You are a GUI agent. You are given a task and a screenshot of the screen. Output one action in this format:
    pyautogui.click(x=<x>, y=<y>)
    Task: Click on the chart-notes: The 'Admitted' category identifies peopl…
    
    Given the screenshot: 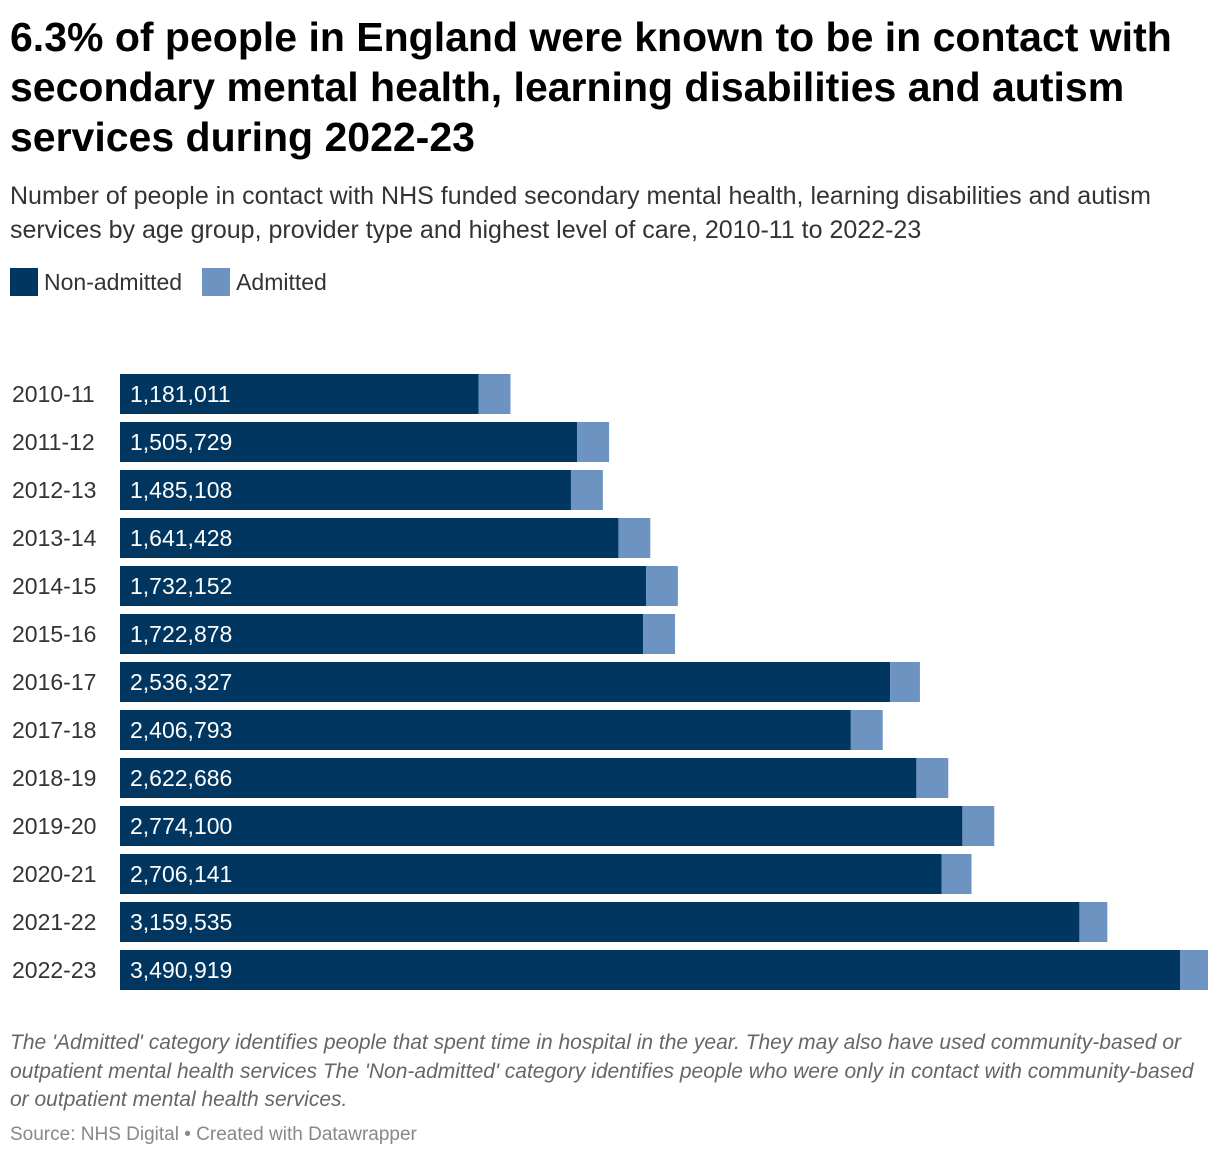 What is the action you would take?
    pyautogui.click(x=602, y=1071)
    